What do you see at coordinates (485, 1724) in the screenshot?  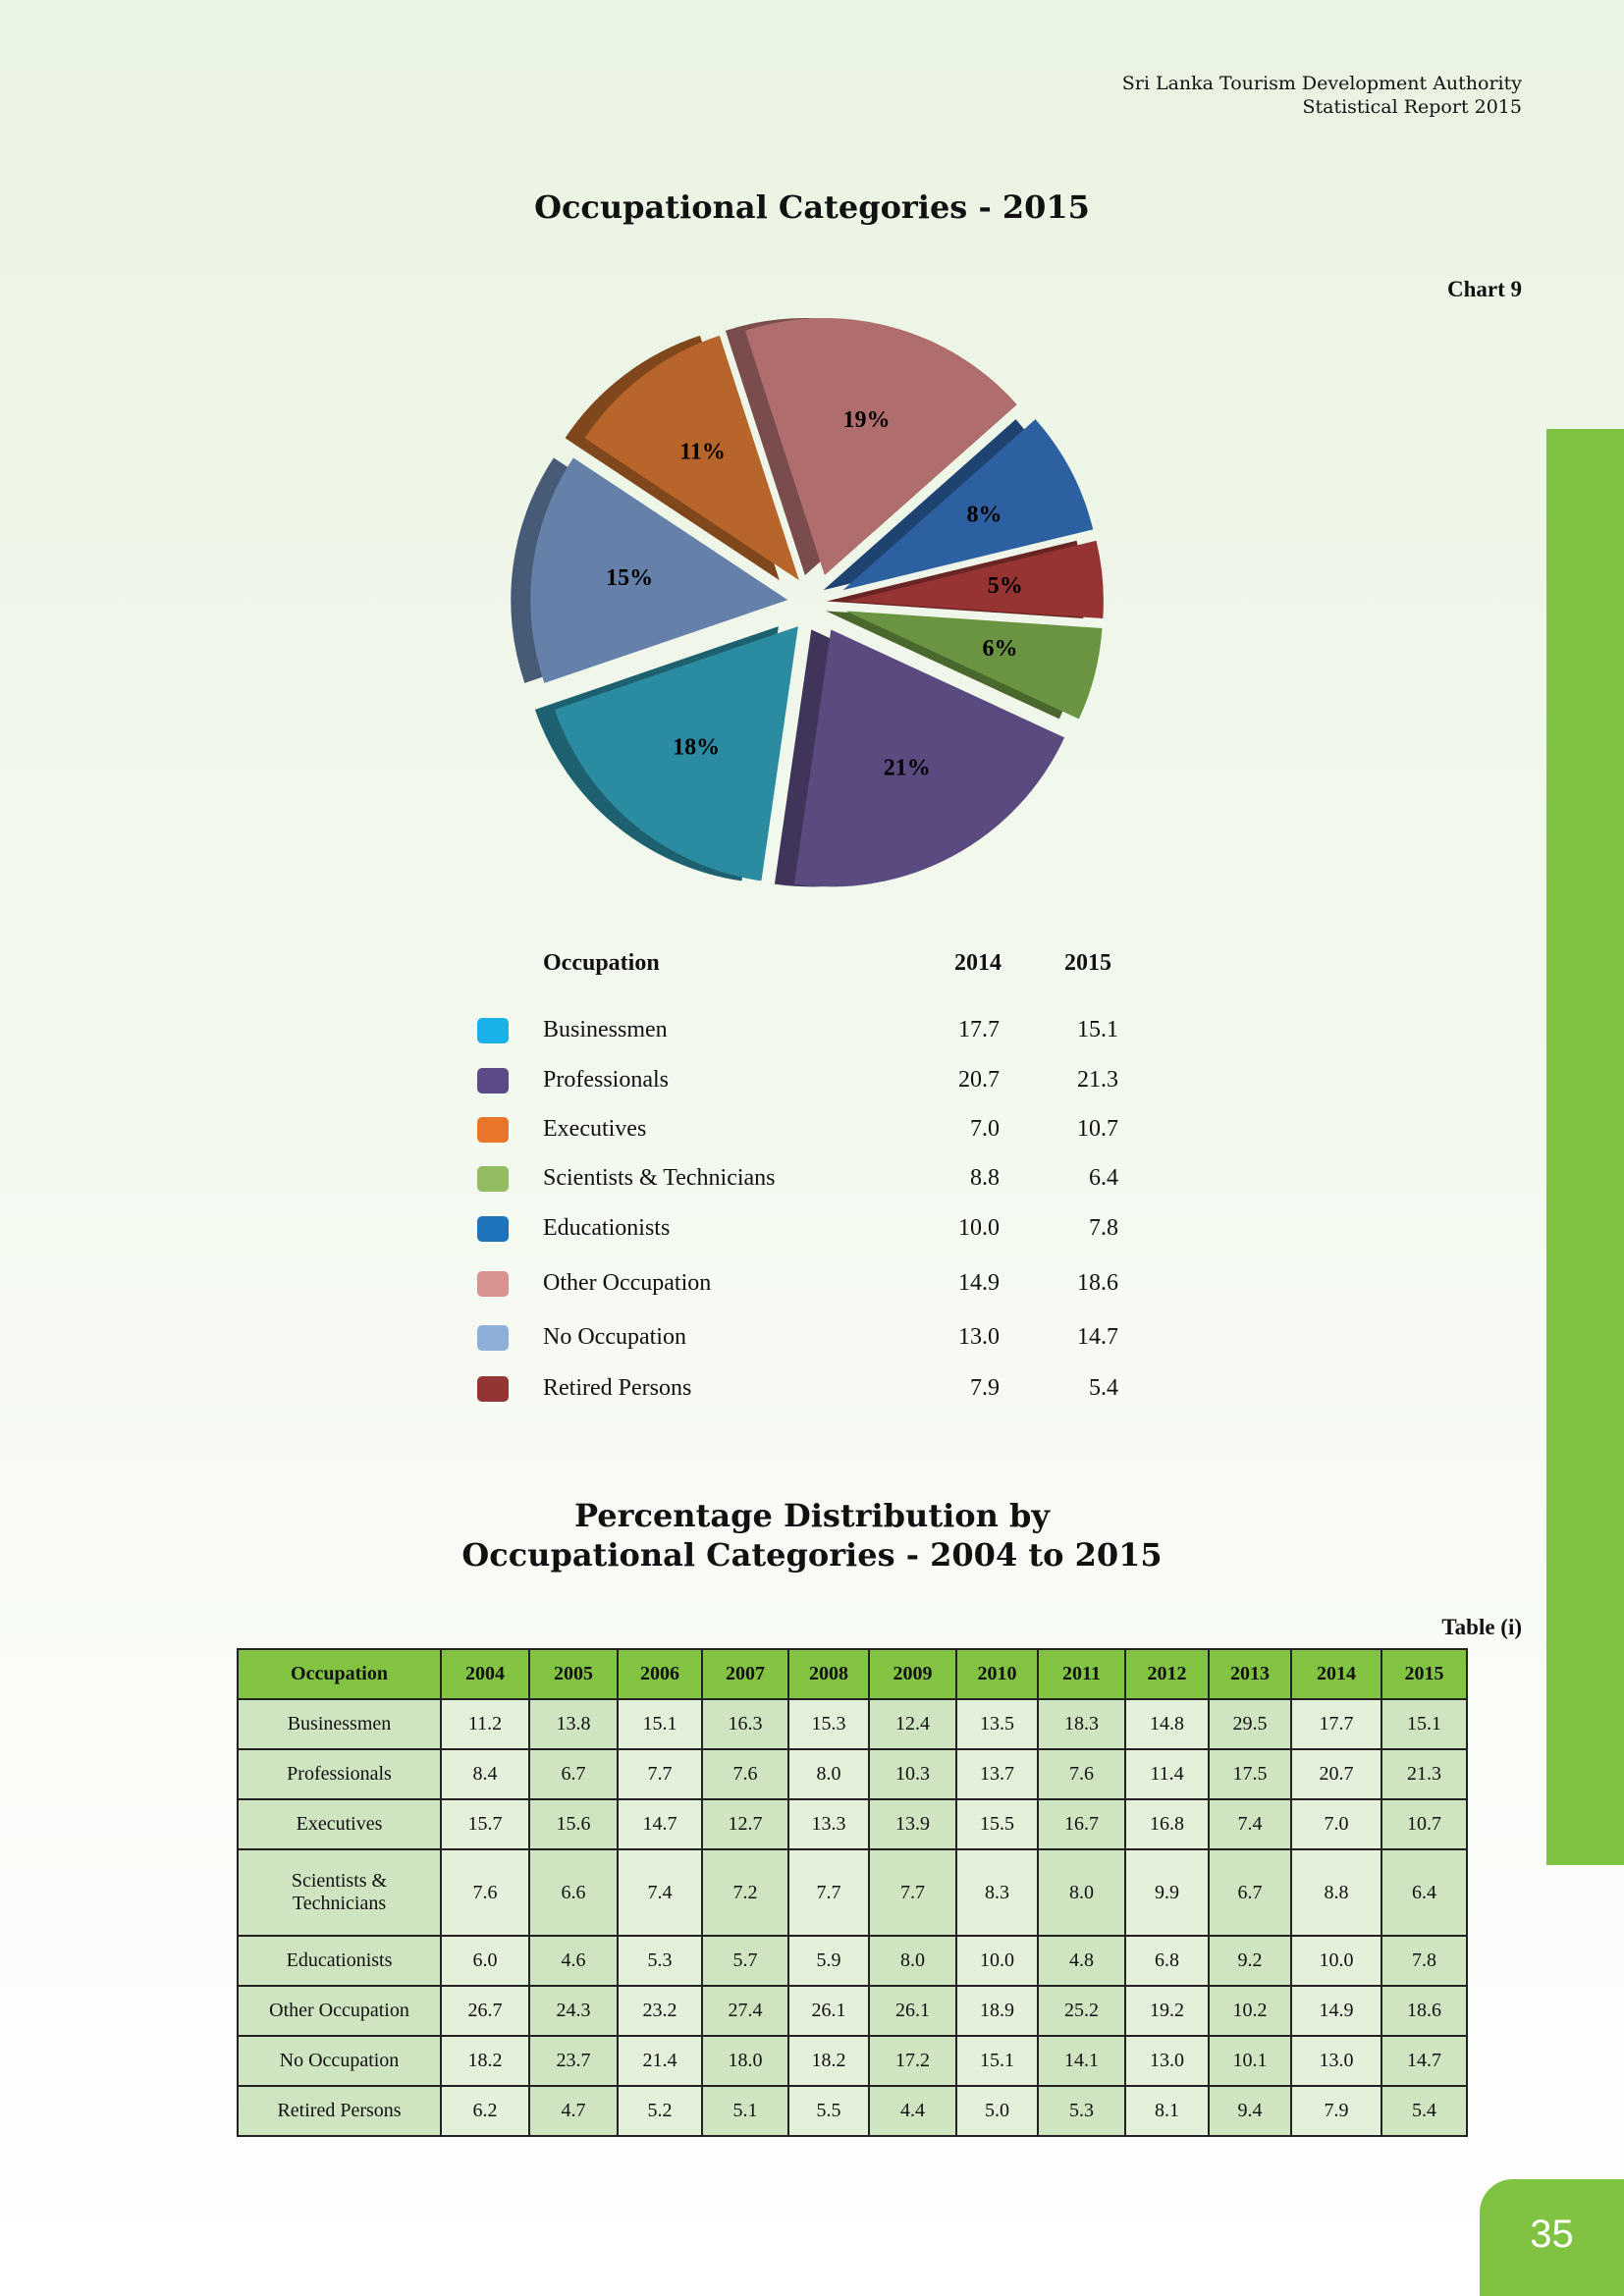 I see `value-cell: 11.2` at bounding box center [485, 1724].